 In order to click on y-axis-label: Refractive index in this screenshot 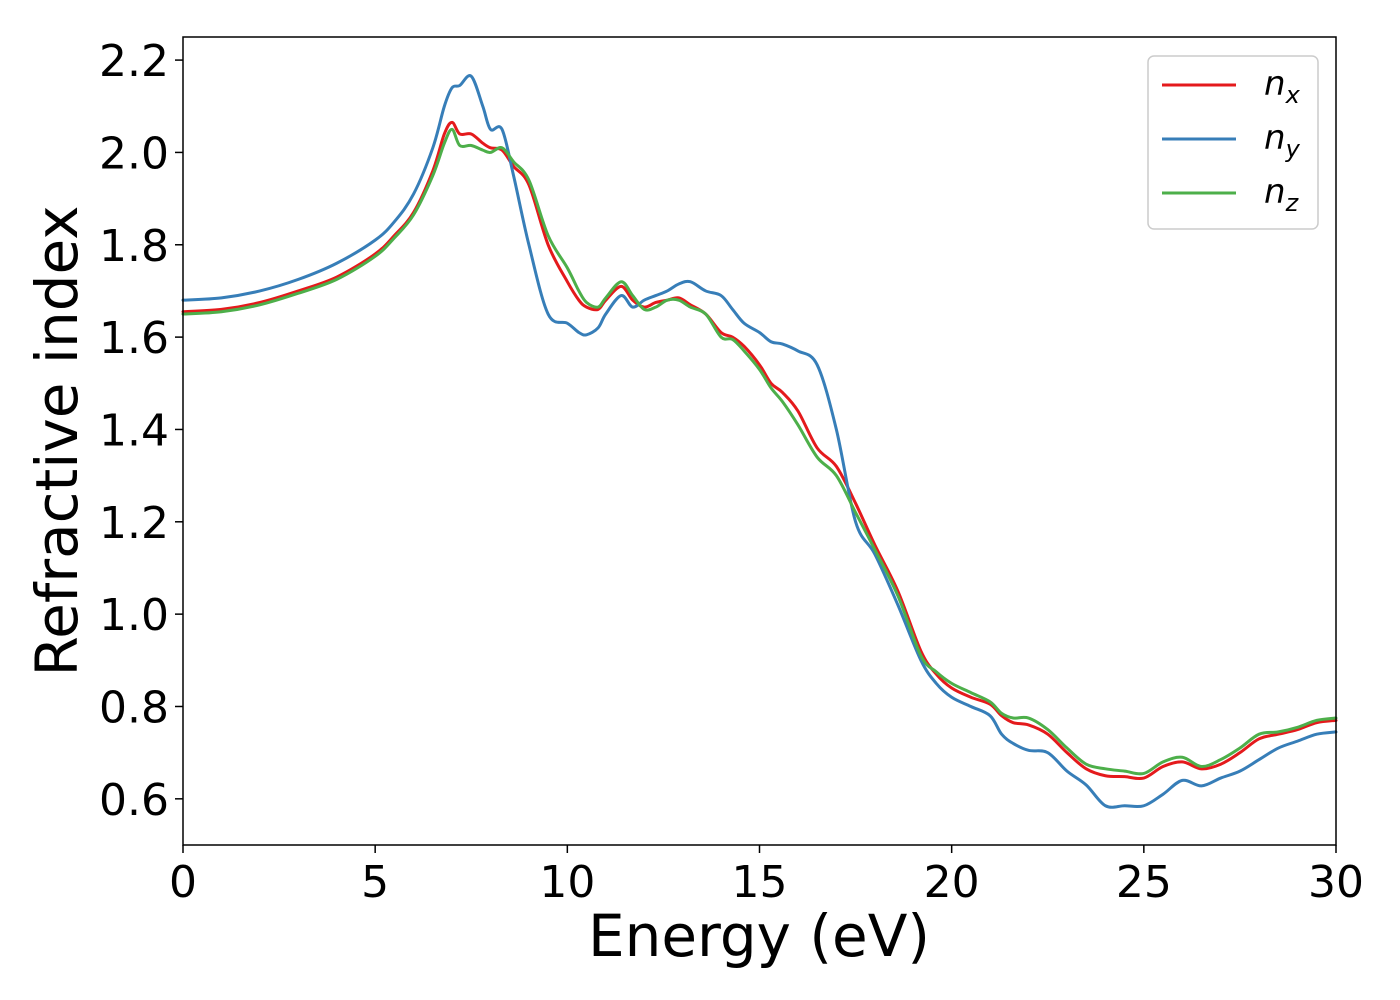, I will do `click(57, 440)`.